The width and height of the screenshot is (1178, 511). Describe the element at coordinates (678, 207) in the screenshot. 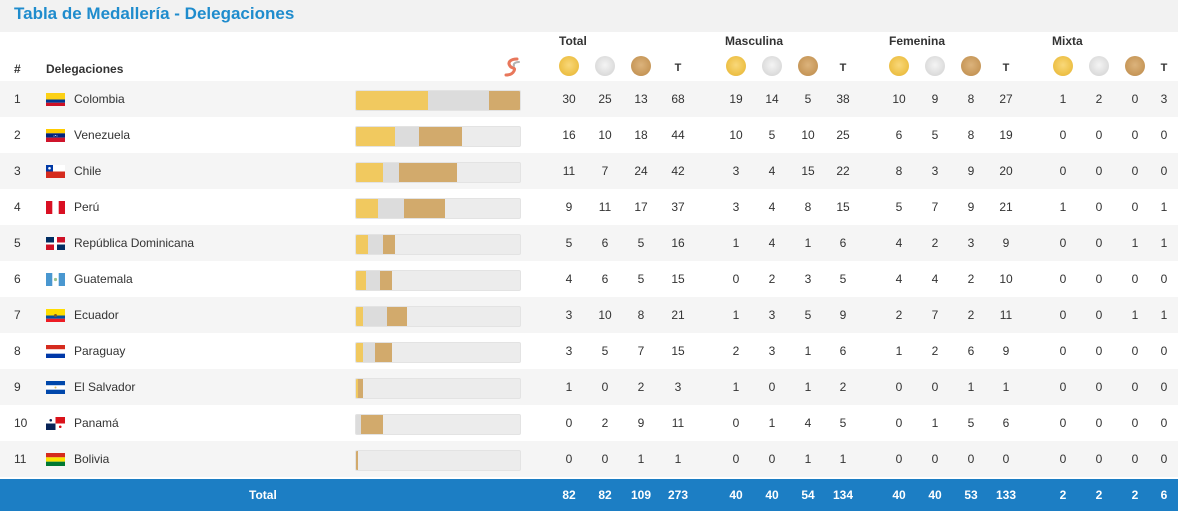

I see `medal-count-cell: 37` at that location.